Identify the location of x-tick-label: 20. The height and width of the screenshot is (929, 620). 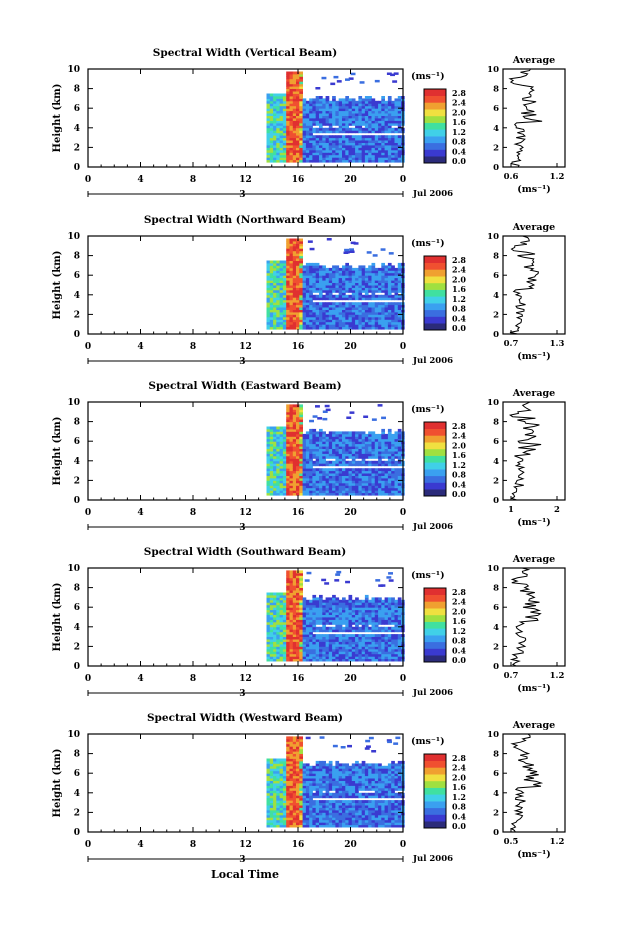
(350, 679).